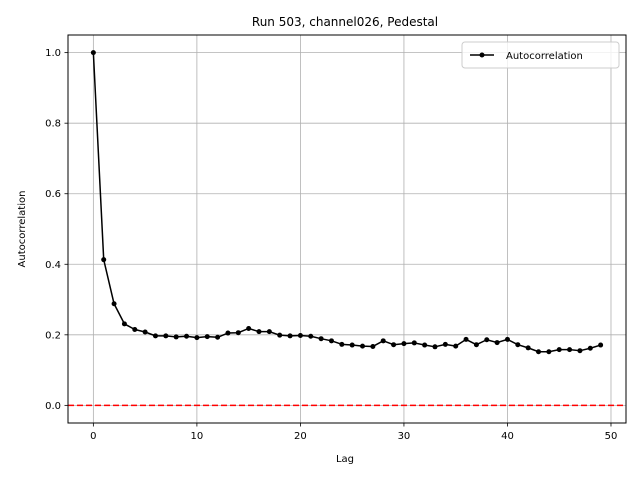 This screenshot has width=640, height=480. What do you see at coordinates (611, 436) in the screenshot?
I see `x-tick-label: 50` at bounding box center [611, 436].